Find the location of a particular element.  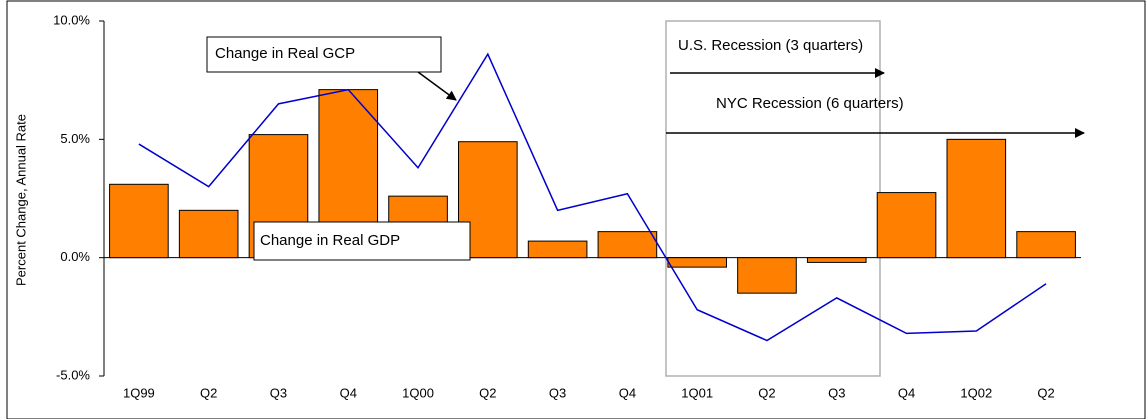

annotation: NYC Recession (6 quarters) is located at coordinates (810, 103).